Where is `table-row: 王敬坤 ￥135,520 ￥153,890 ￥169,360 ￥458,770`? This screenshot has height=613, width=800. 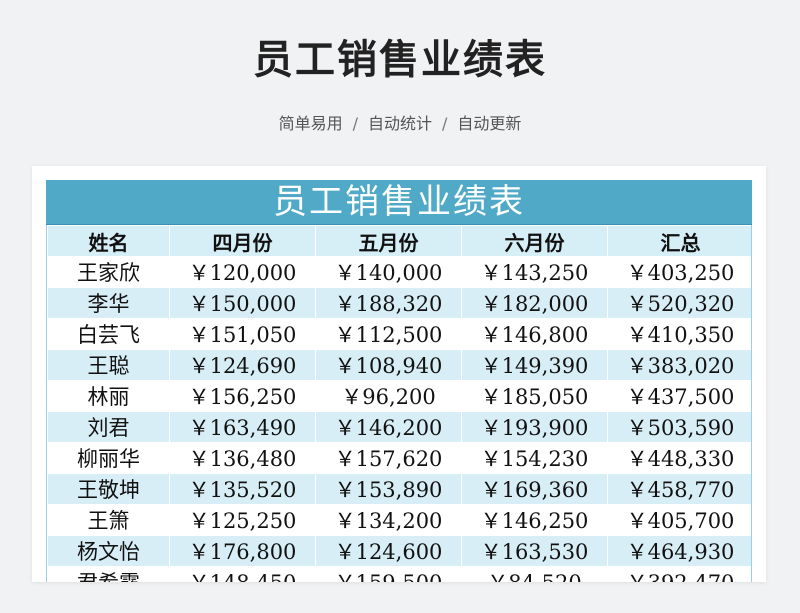 table-row: 王敬坤 ￥135,520 ￥153,890 ￥169,360 ￥458,770 is located at coordinates (399, 489).